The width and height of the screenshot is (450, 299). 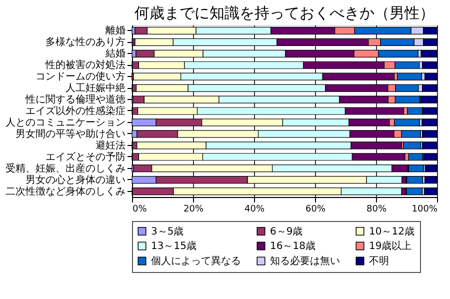 What do you see at coordinates (71, 134) in the screenshot?
I see `y-tick-label: 男女間の平等や助け合い` at bounding box center [71, 134].